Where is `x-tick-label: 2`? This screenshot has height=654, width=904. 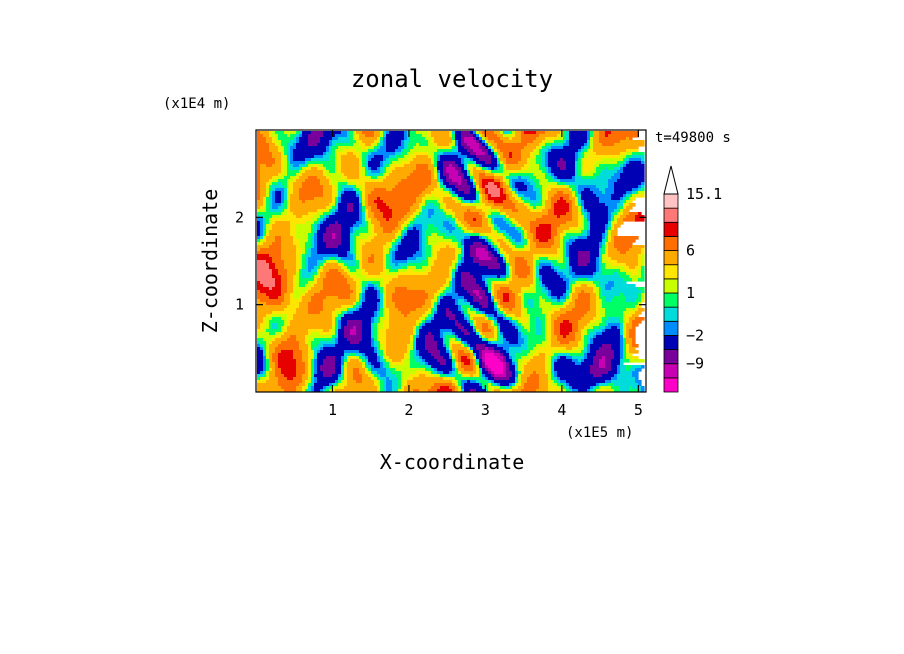
x-tick-label: 2 is located at coordinates (408, 410).